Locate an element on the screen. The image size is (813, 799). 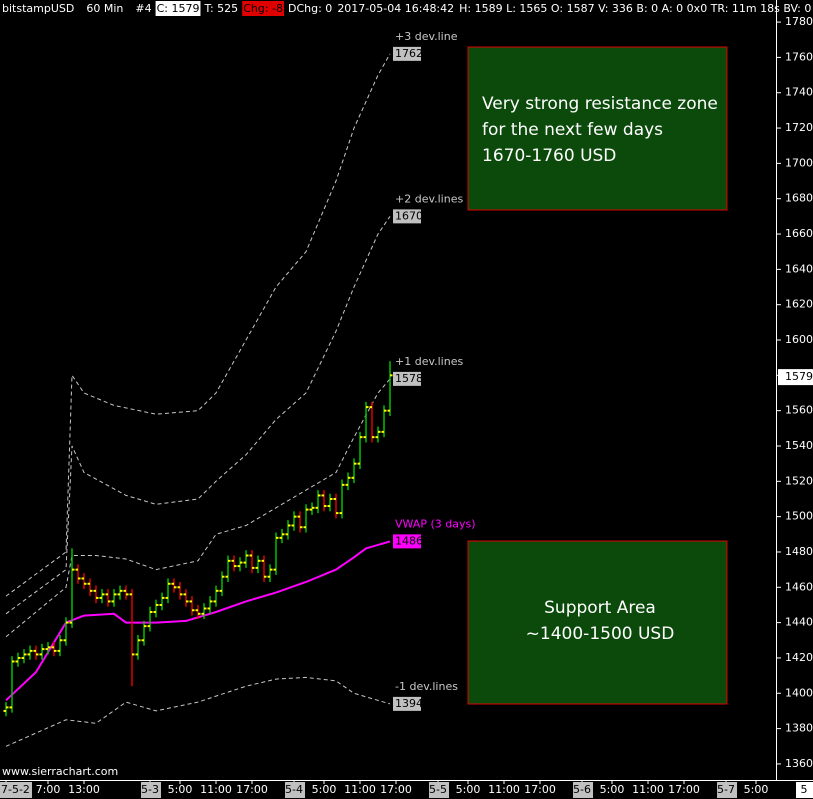
x-tick-label: 5-4 is located at coordinates (294, 789).